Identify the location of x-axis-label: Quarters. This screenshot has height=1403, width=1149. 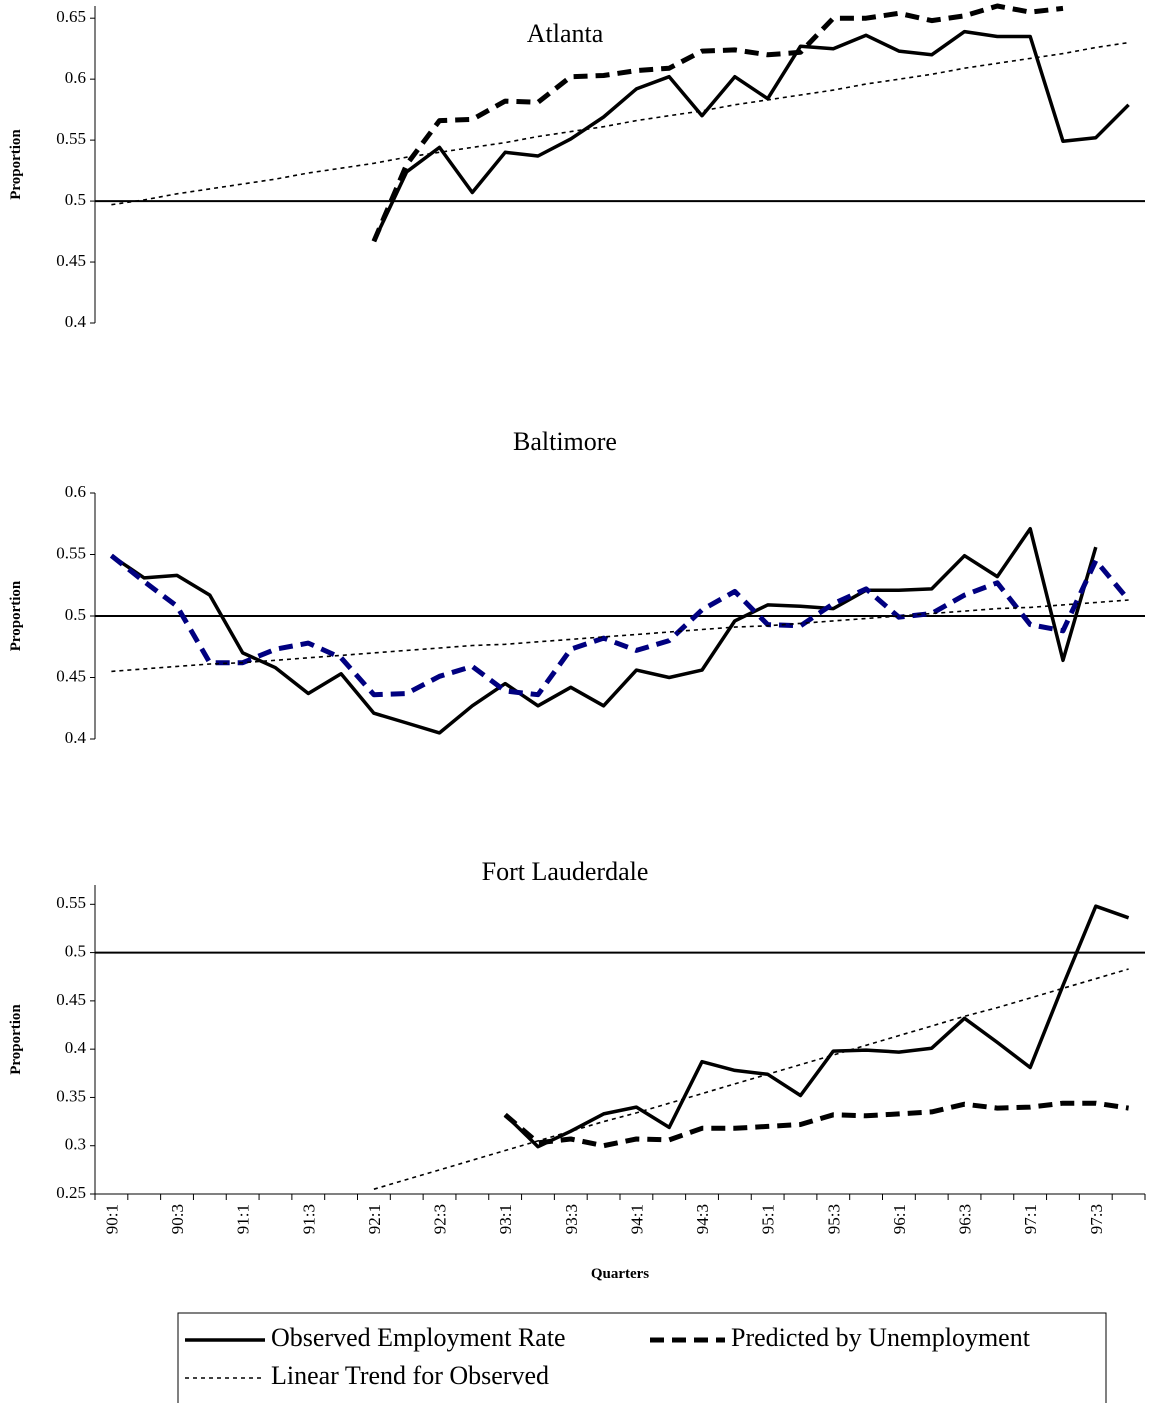
(620, 1274).